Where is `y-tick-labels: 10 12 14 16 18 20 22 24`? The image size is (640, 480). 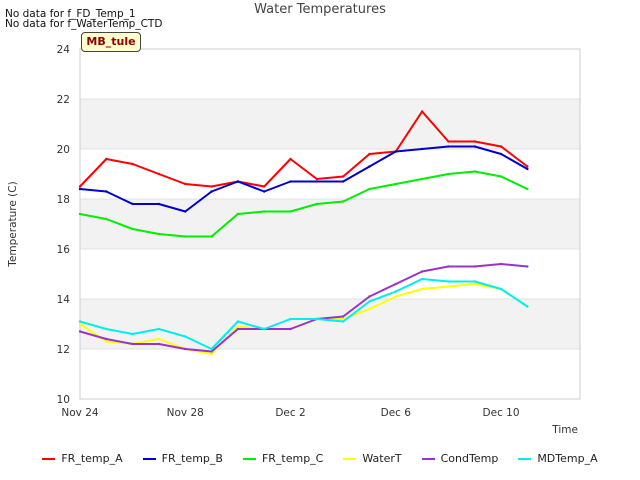 y-tick-labels: 10 12 14 16 18 20 22 24 is located at coordinates (64, 225).